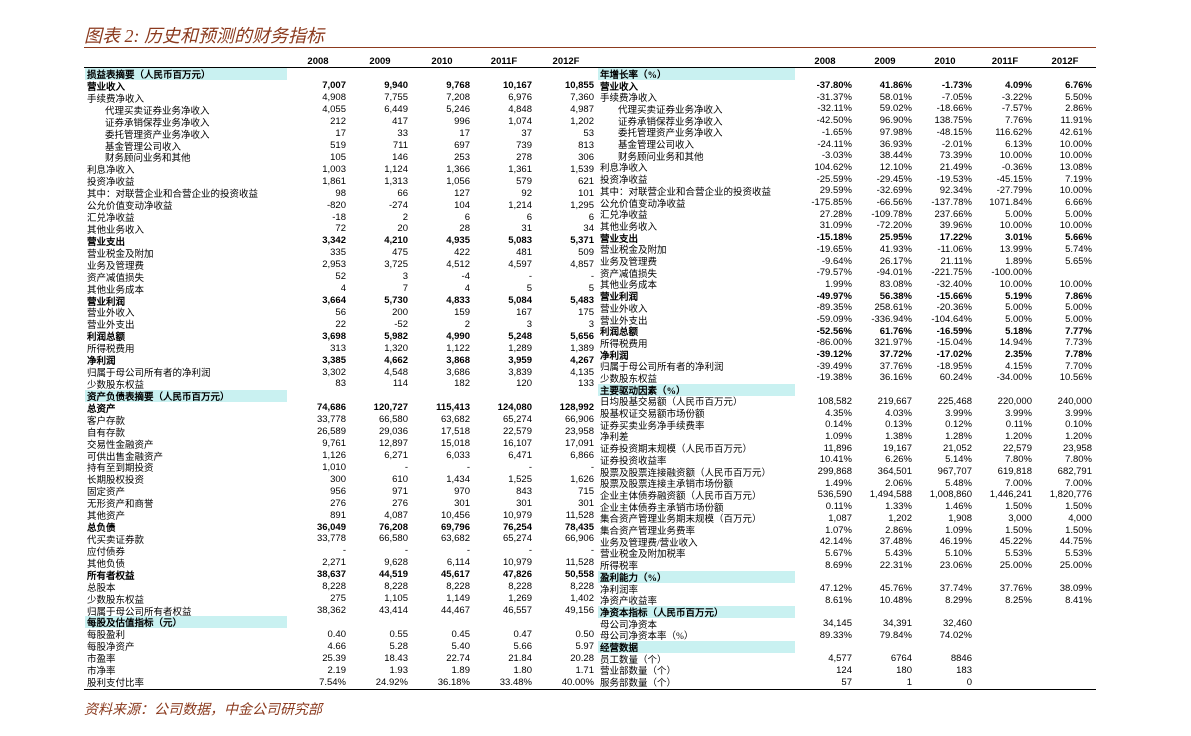  Describe the element at coordinates (524, 491) in the screenshot. I see `value-cell: 843` at that location.